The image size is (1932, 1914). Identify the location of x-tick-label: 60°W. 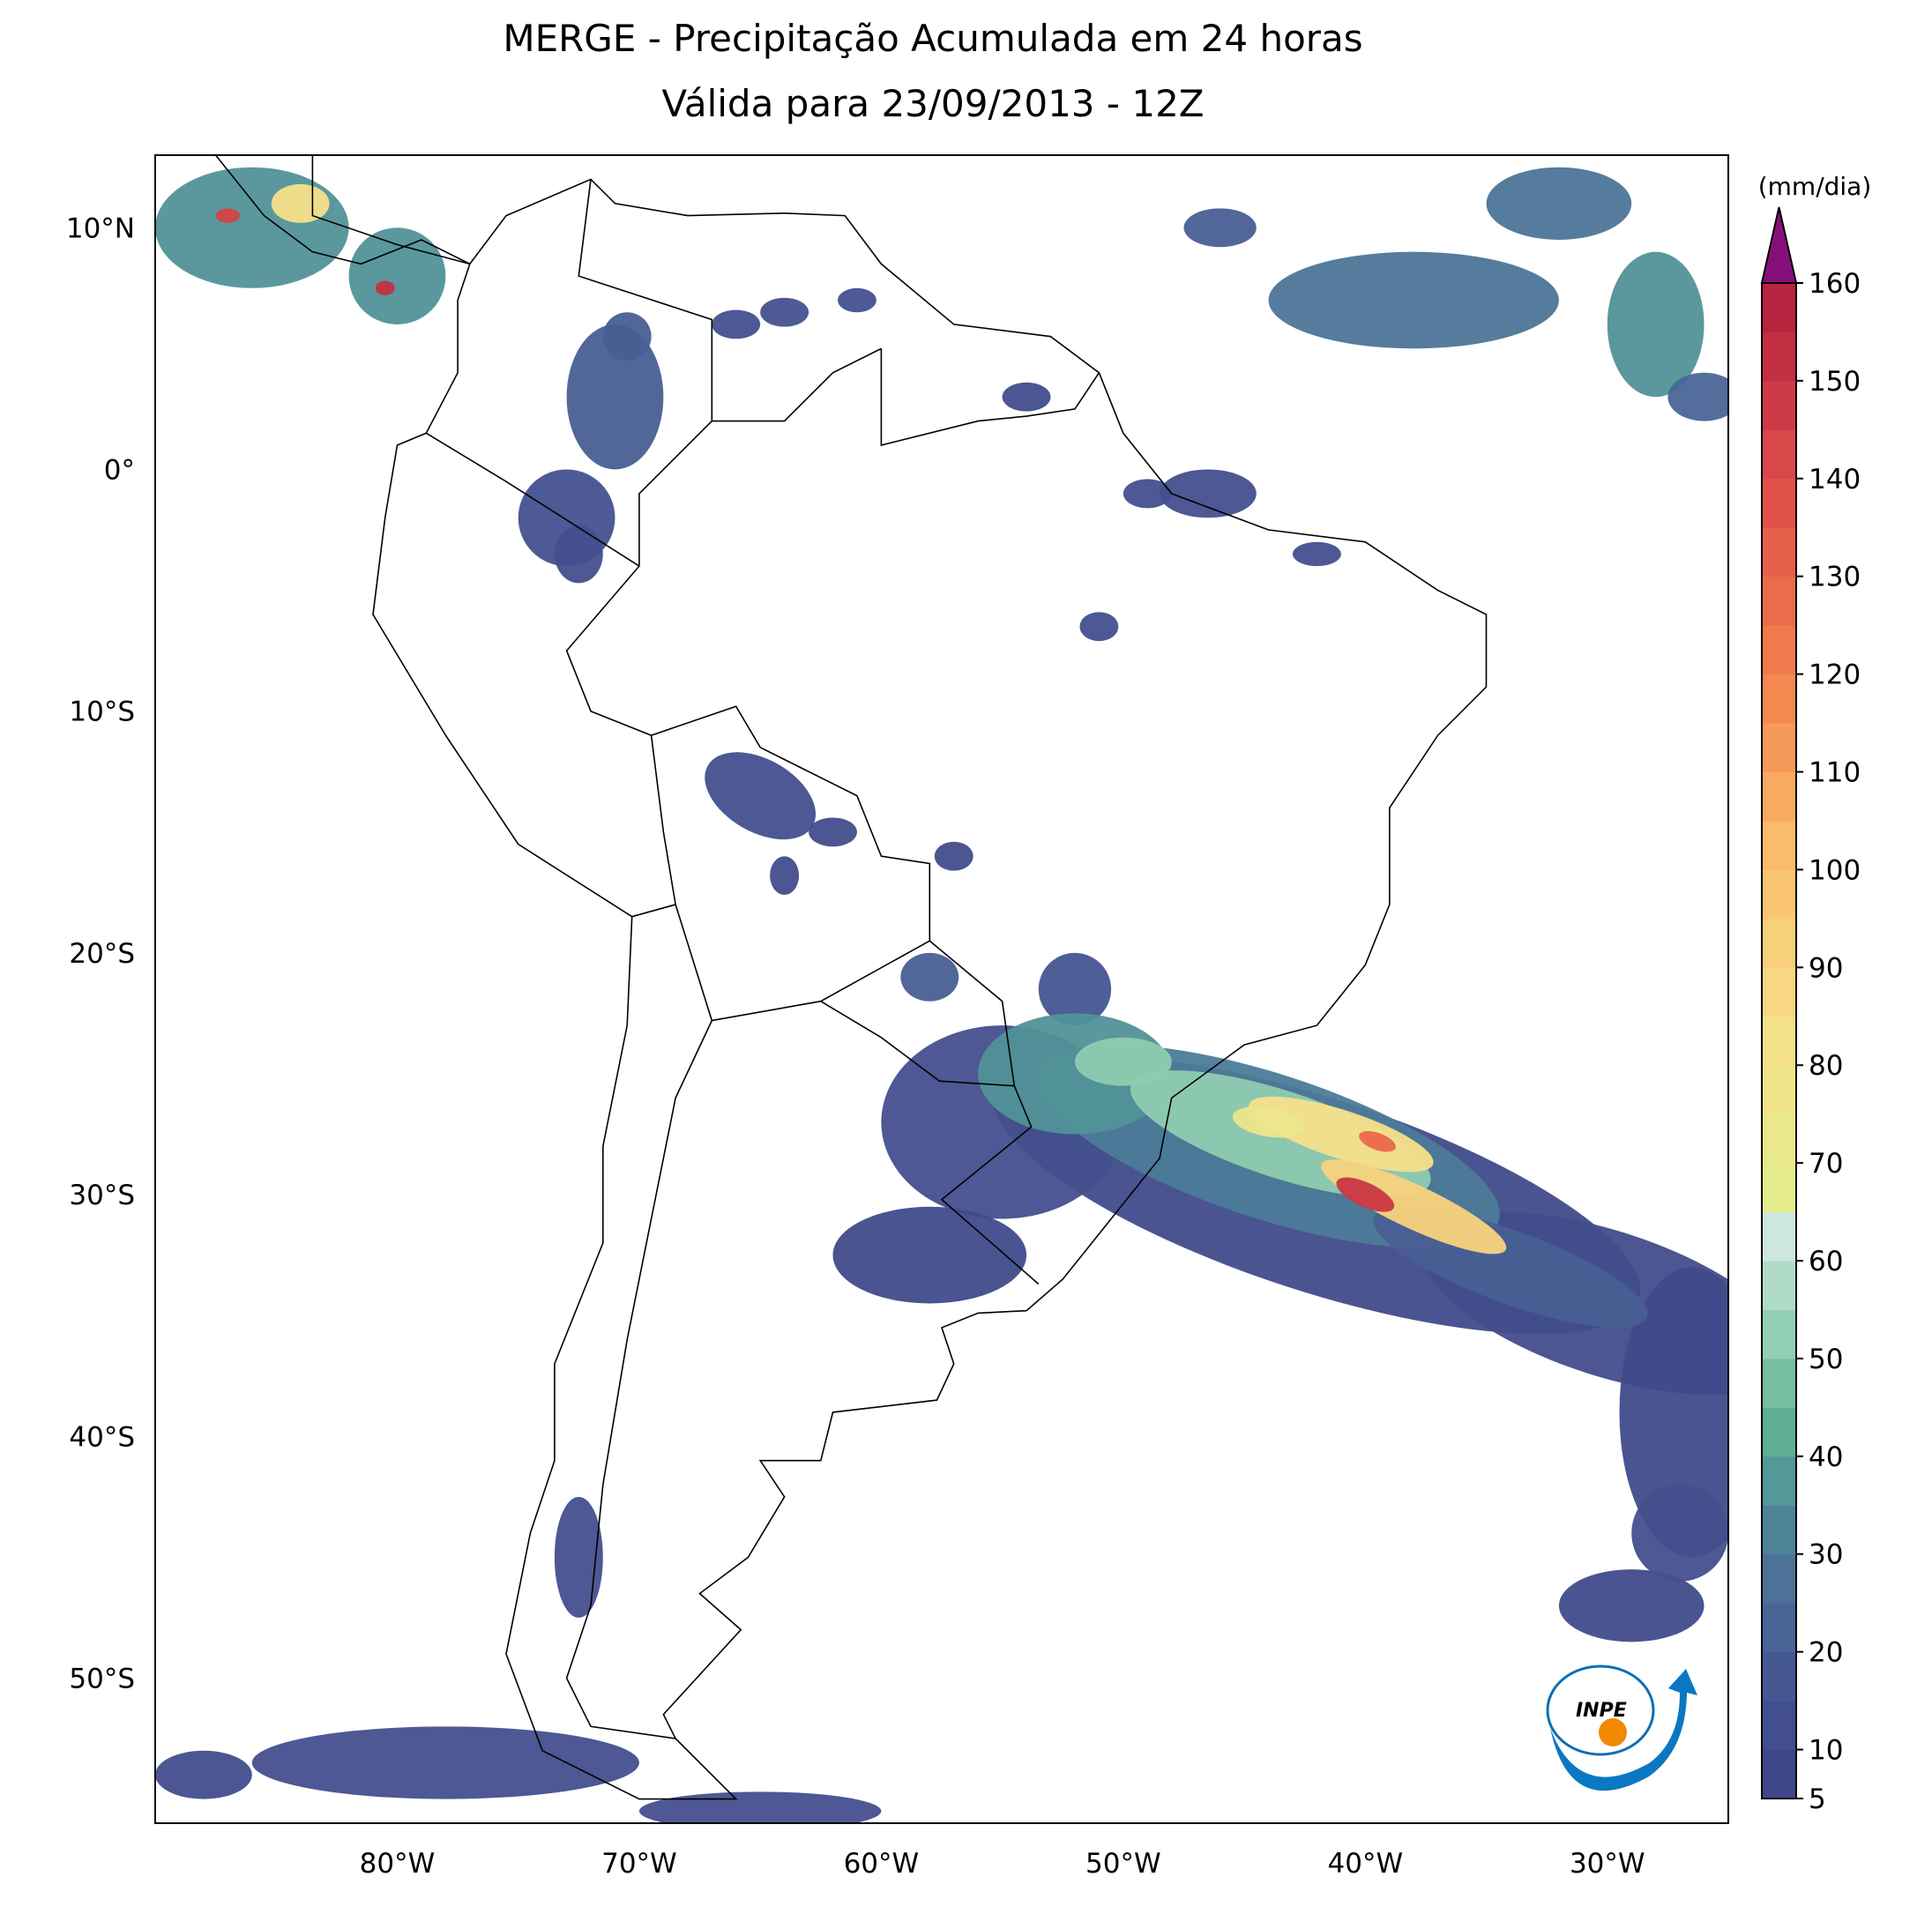
(882, 1864).